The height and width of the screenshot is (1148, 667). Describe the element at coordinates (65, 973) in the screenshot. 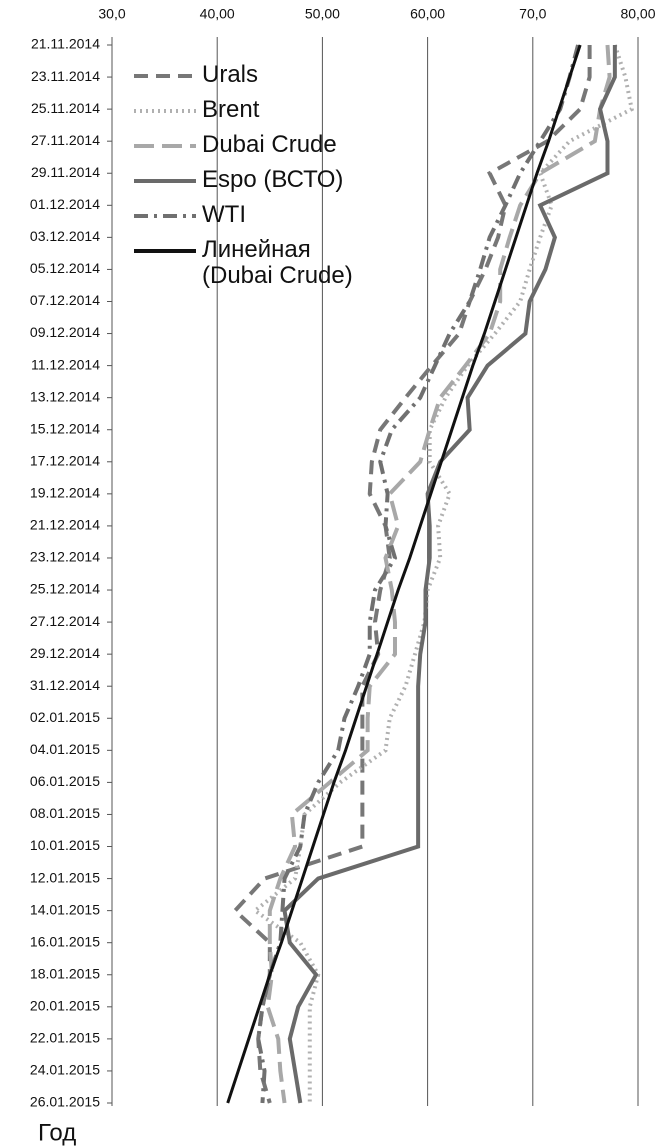

I see `y-tick-label: 18.01.2015` at that location.